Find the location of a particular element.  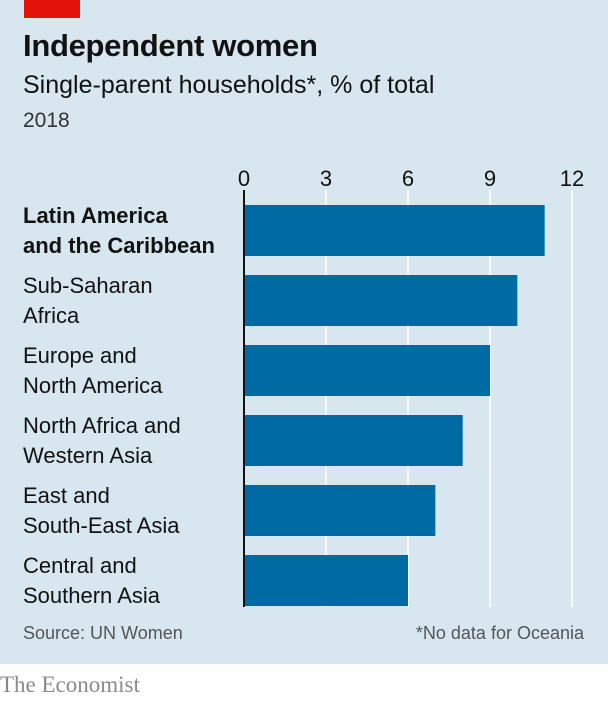

x-tick-labels: 0 3 6 9 12 is located at coordinates (411, 178).